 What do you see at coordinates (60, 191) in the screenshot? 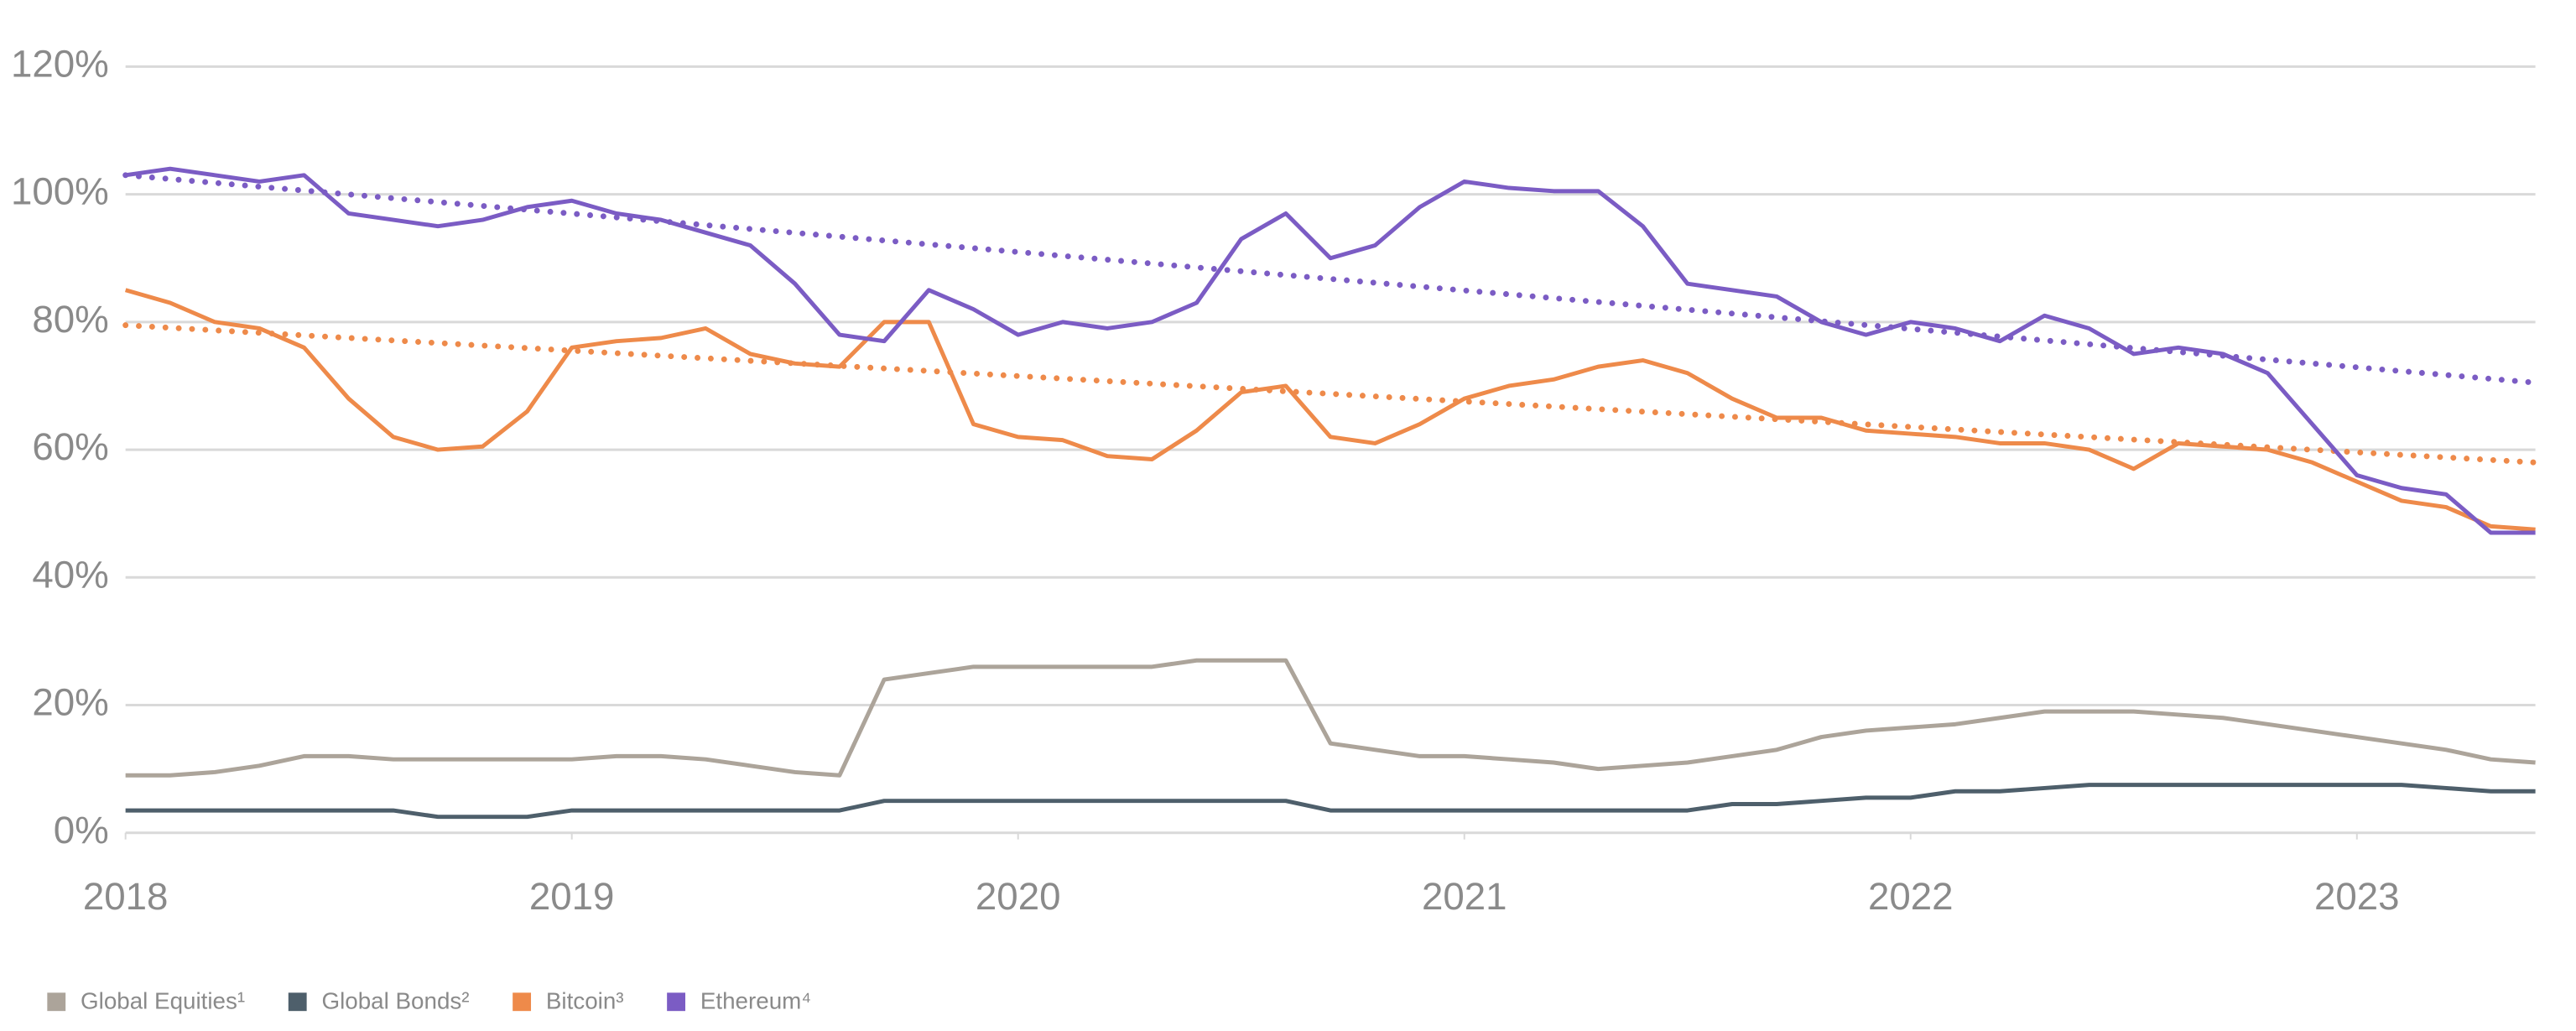
I see `y-tick-label: 100%` at bounding box center [60, 191].